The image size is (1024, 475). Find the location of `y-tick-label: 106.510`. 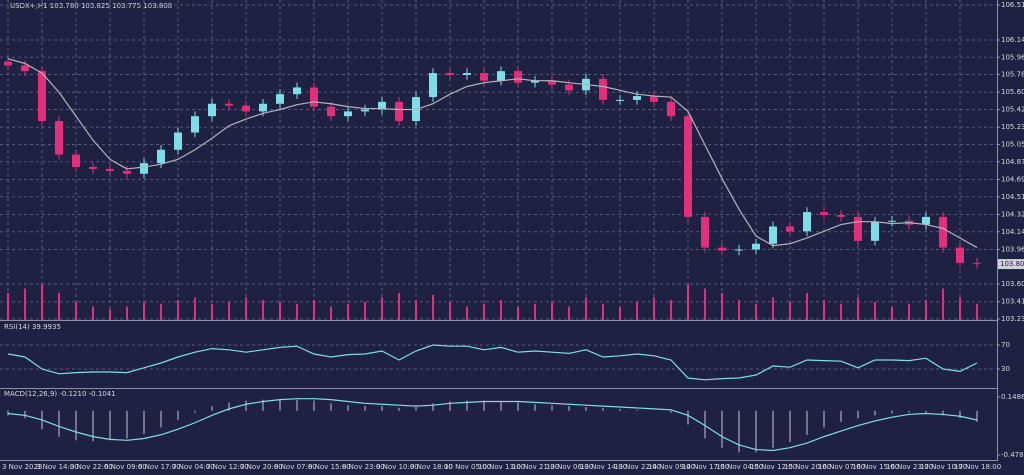

y-tick-label: 106.510 is located at coordinates (1012, 5).